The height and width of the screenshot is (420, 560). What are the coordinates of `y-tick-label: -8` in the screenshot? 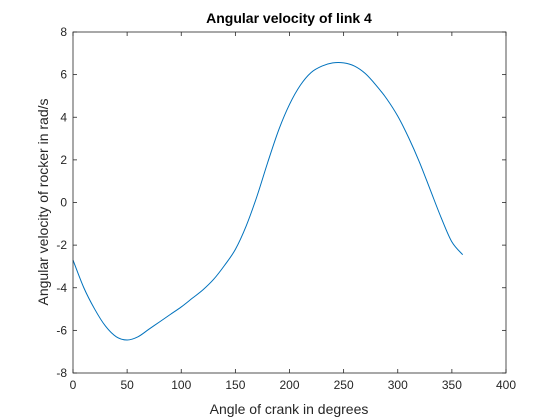 It's located at (61, 373).